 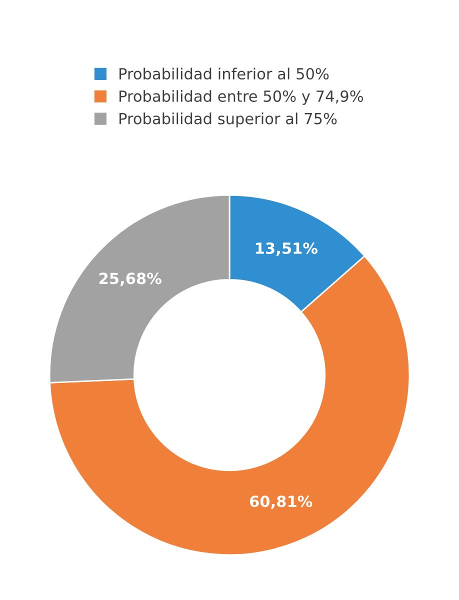 What do you see at coordinates (287, 249) in the screenshot?
I see `data-label: 13,51%` at bounding box center [287, 249].